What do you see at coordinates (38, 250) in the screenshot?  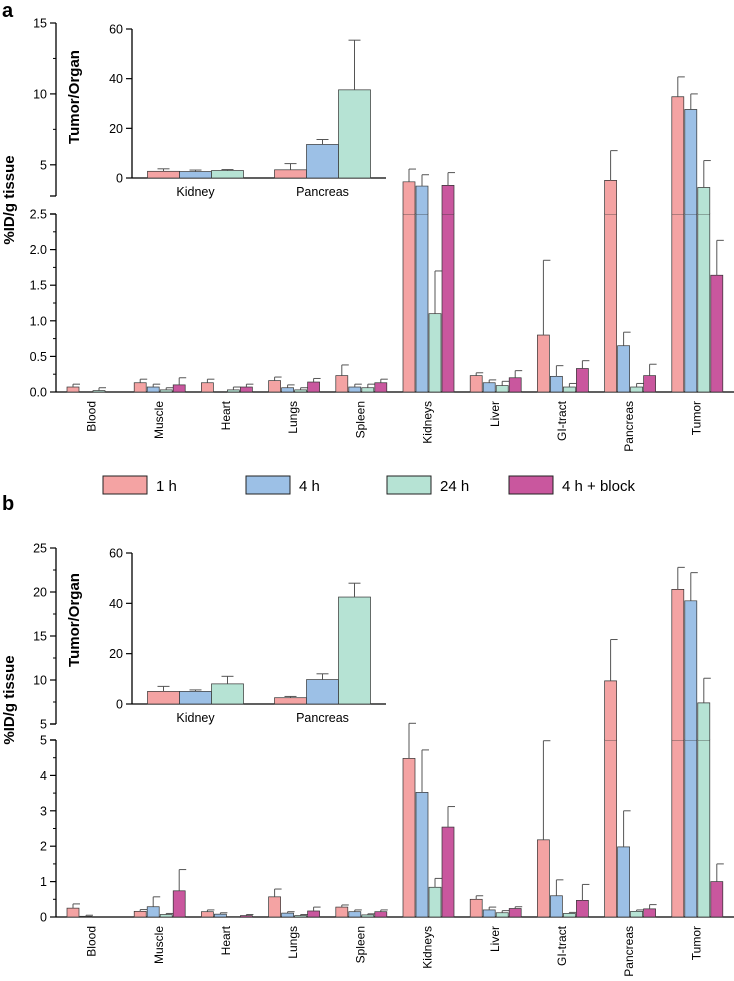 I see `pa-ytick-label-lower: 2.0` at bounding box center [38, 250].